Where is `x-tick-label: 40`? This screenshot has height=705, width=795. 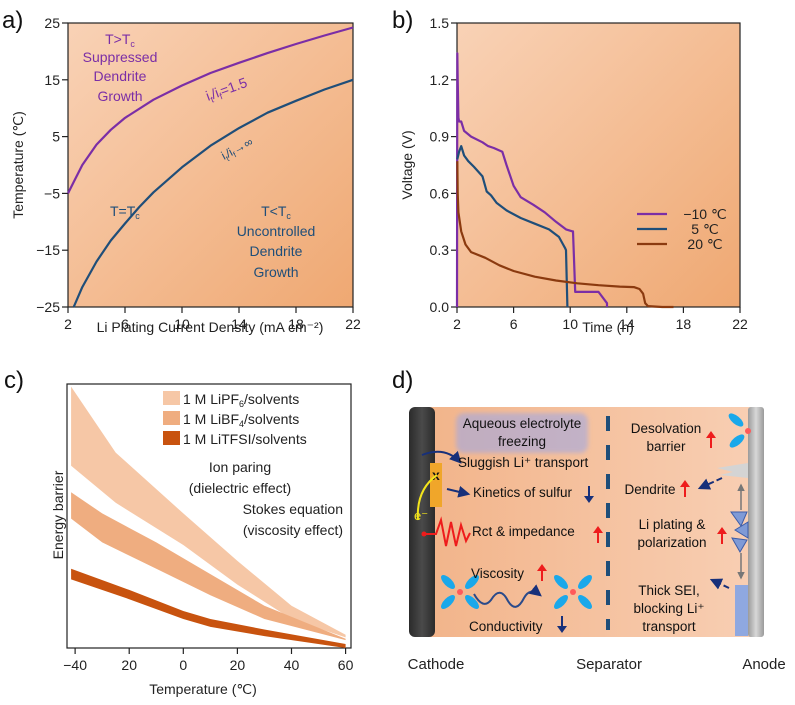 x-tick-label: 40 is located at coordinates (292, 665).